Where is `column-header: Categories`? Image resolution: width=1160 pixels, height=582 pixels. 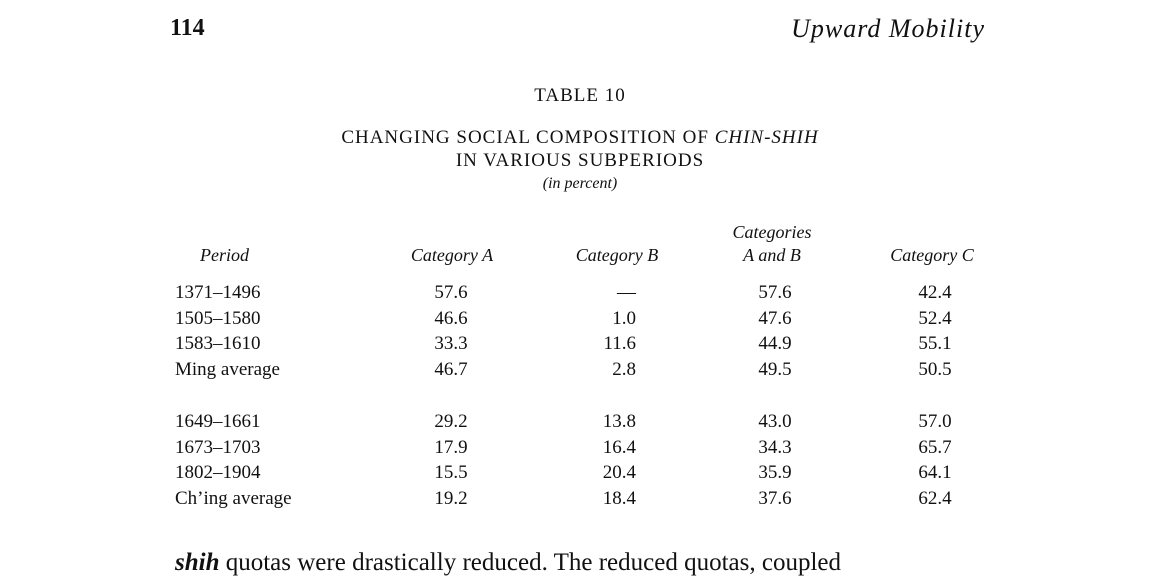
column-header: Categories is located at coordinates (772, 232).